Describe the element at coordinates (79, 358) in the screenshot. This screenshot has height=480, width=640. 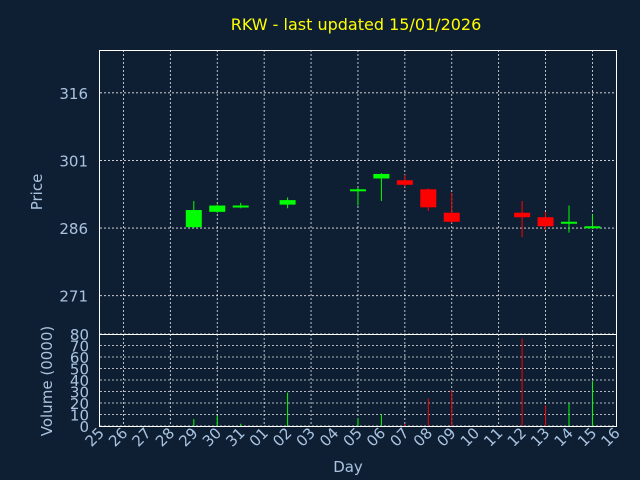
I see `volume-tick-label: 60` at that location.